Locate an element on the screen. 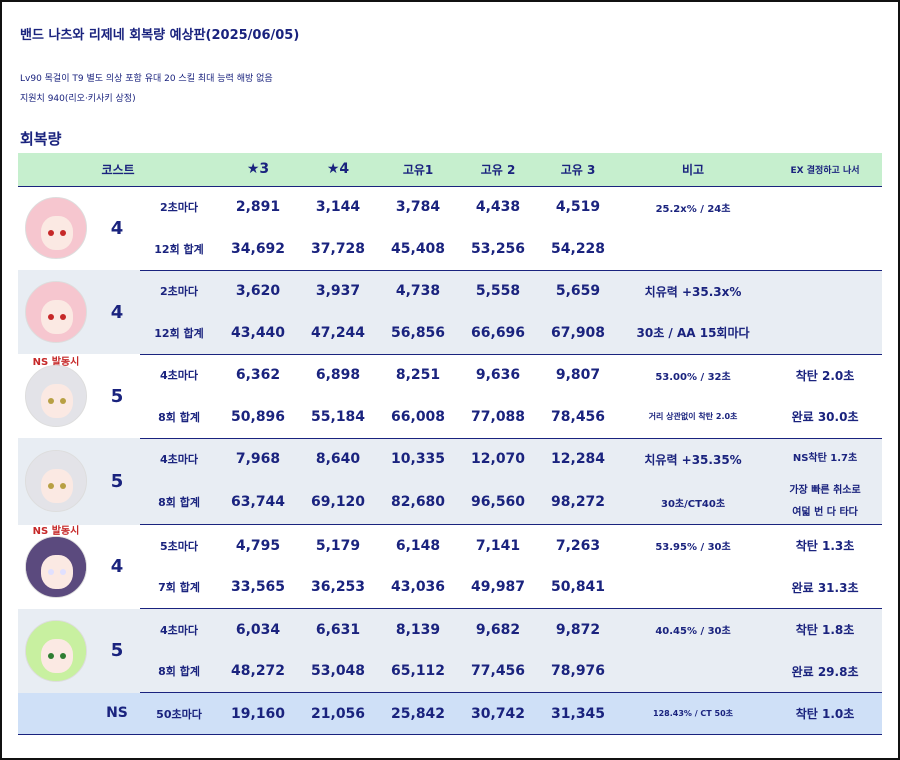  value-u2: 49,987 is located at coordinates (498, 587).